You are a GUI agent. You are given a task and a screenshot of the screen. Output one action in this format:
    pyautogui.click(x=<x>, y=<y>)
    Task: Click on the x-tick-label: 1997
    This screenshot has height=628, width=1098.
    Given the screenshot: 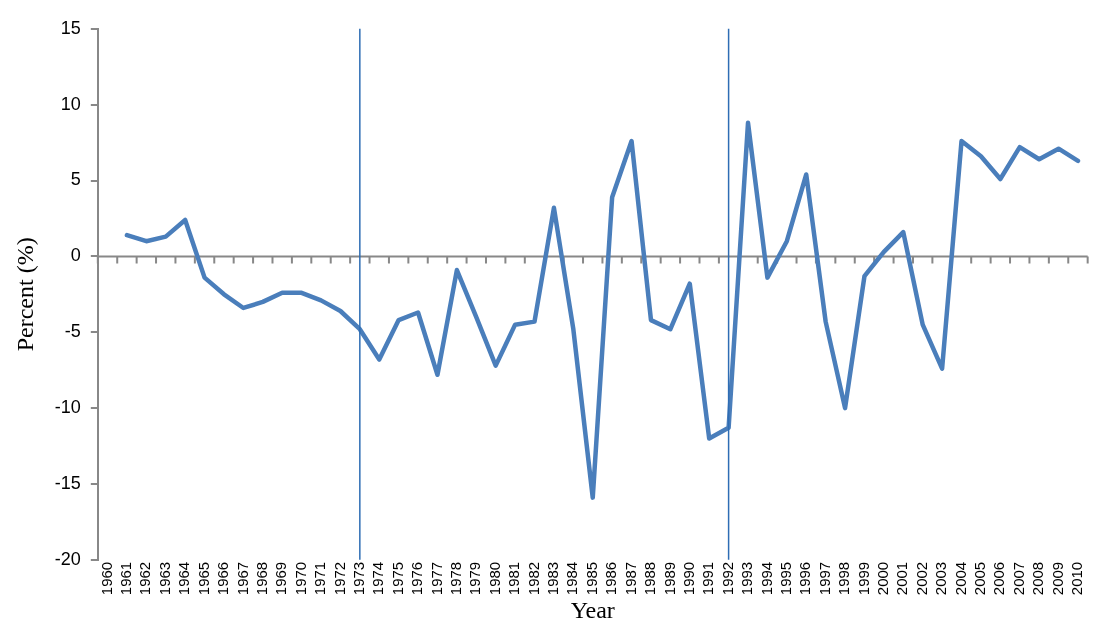 What is the action you would take?
    pyautogui.click(x=824, y=578)
    